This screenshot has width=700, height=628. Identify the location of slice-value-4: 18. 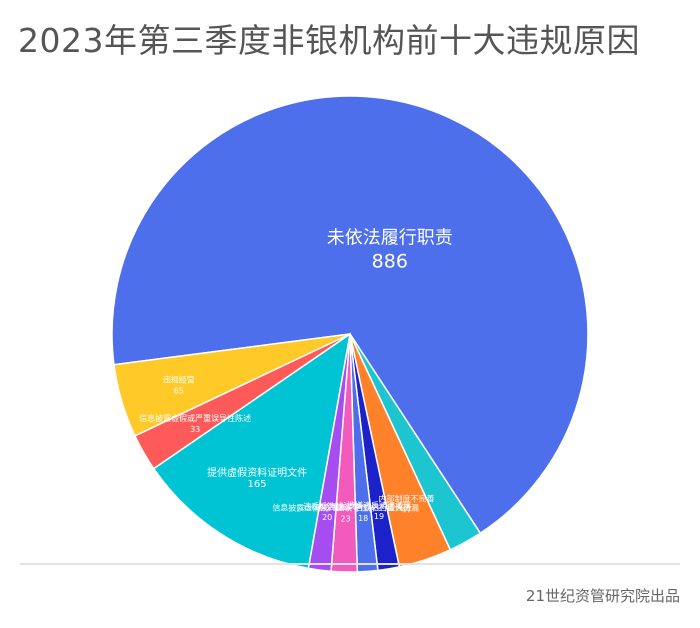
(363, 518).